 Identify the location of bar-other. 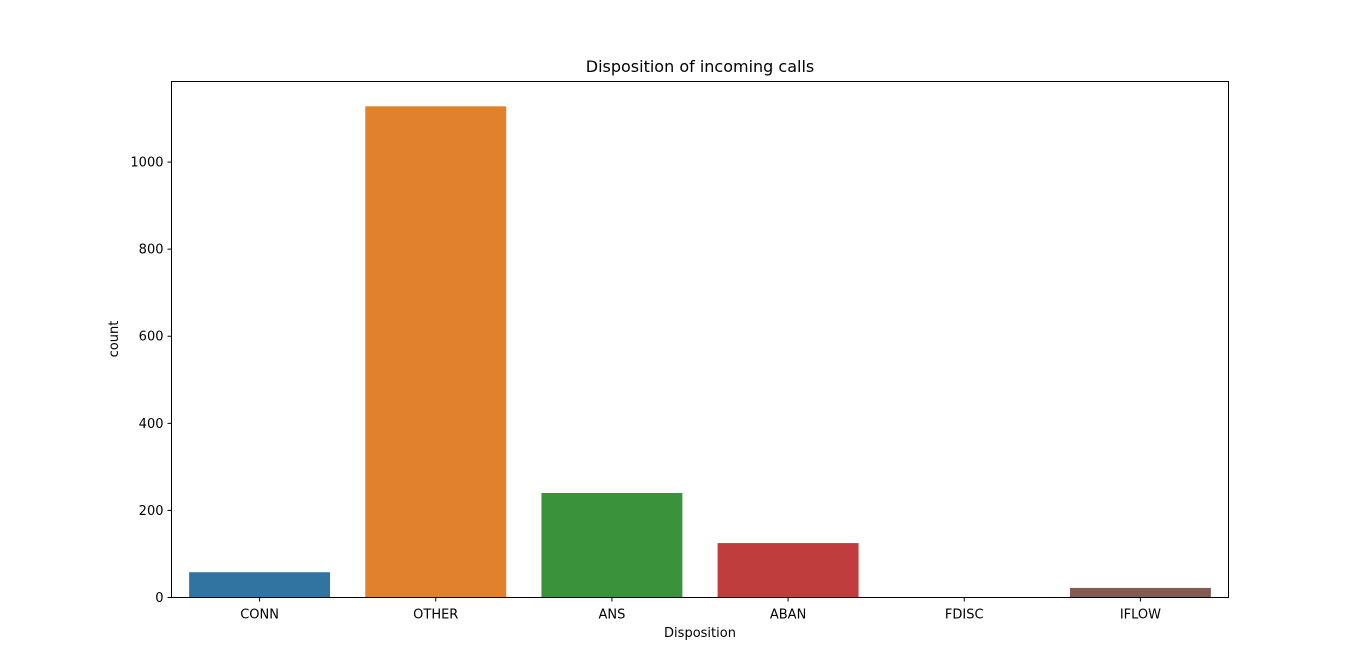
(436, 352).